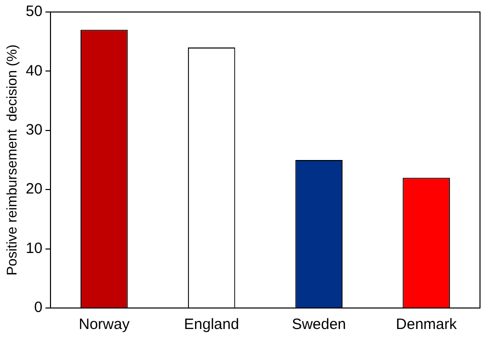 Image resolution: width=484 pixels, height=344 pixels. What do you see at coordinates (319, 325) in the screenshot?
I see `x-tick-label: Sweden` at bounding box center [319, 325].